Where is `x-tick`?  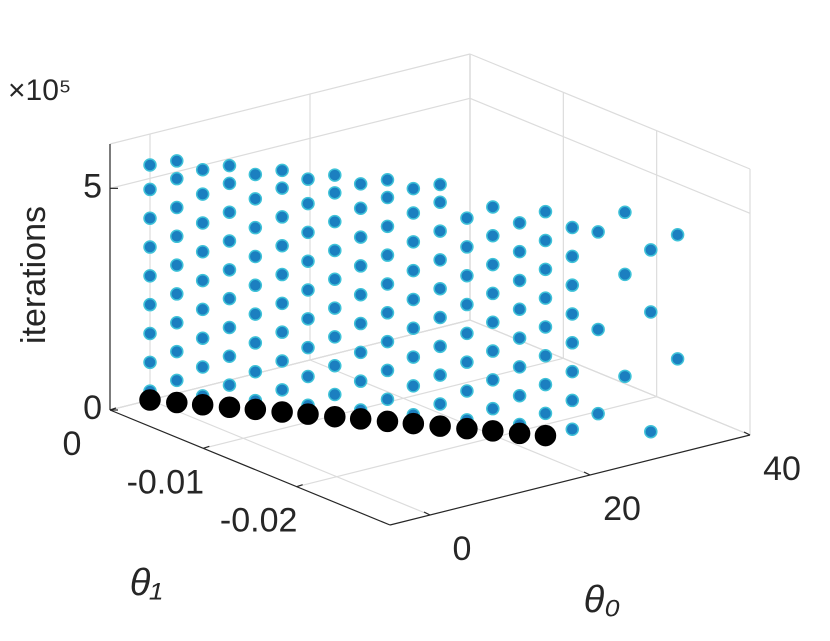
x-tick is located at coordinates (427, 513).